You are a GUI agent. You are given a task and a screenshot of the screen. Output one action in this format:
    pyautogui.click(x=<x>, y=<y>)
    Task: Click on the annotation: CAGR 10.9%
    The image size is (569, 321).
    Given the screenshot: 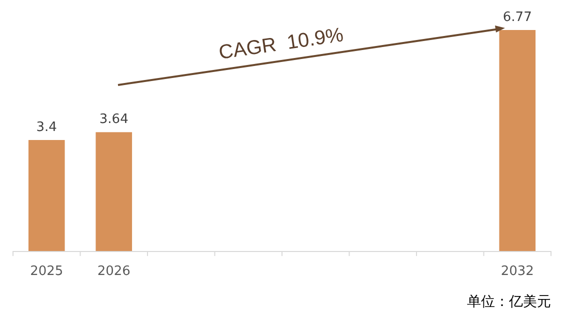 What is the action you would take?
    pyautogui.click(x=281, y=44)
    